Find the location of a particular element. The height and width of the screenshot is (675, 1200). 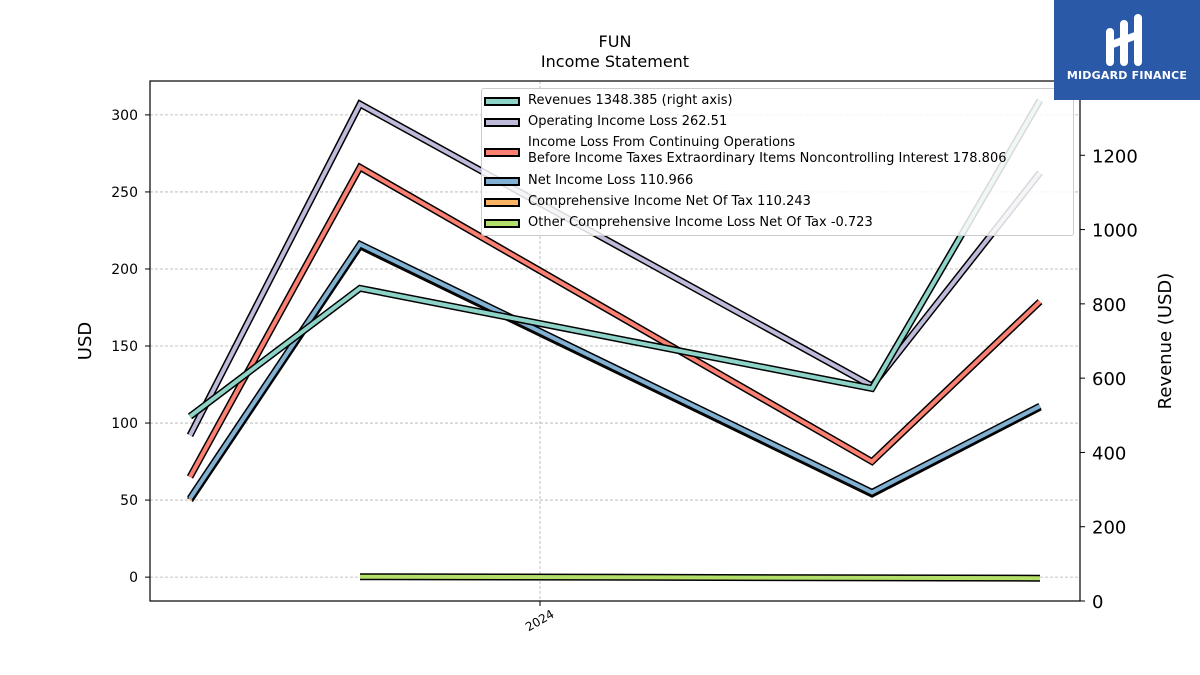

y-tick-label-left: 250 is located at coordinates (124, 193).